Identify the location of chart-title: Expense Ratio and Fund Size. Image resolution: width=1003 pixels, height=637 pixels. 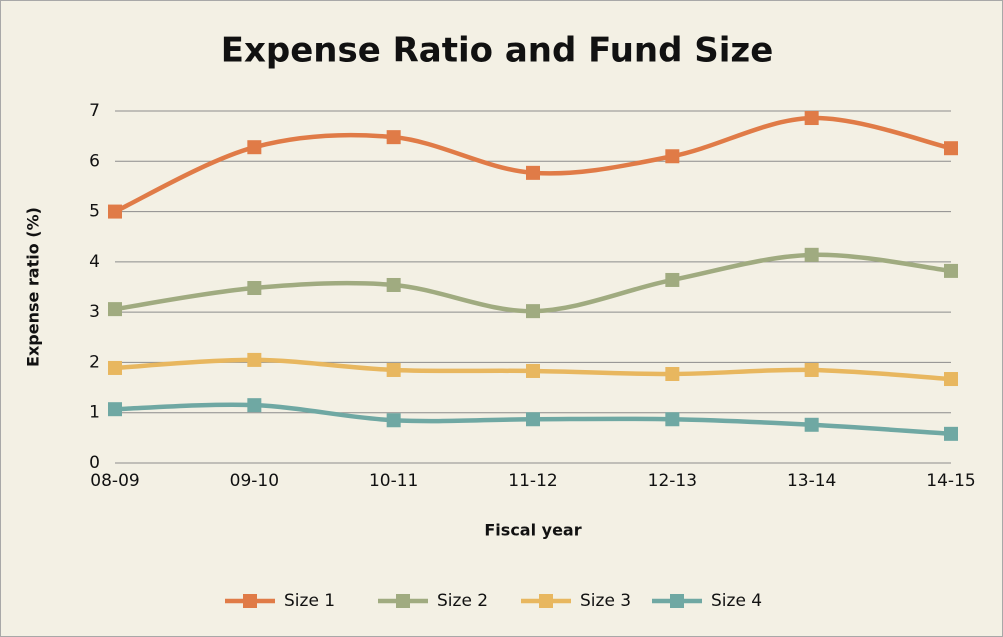
(497, 51).